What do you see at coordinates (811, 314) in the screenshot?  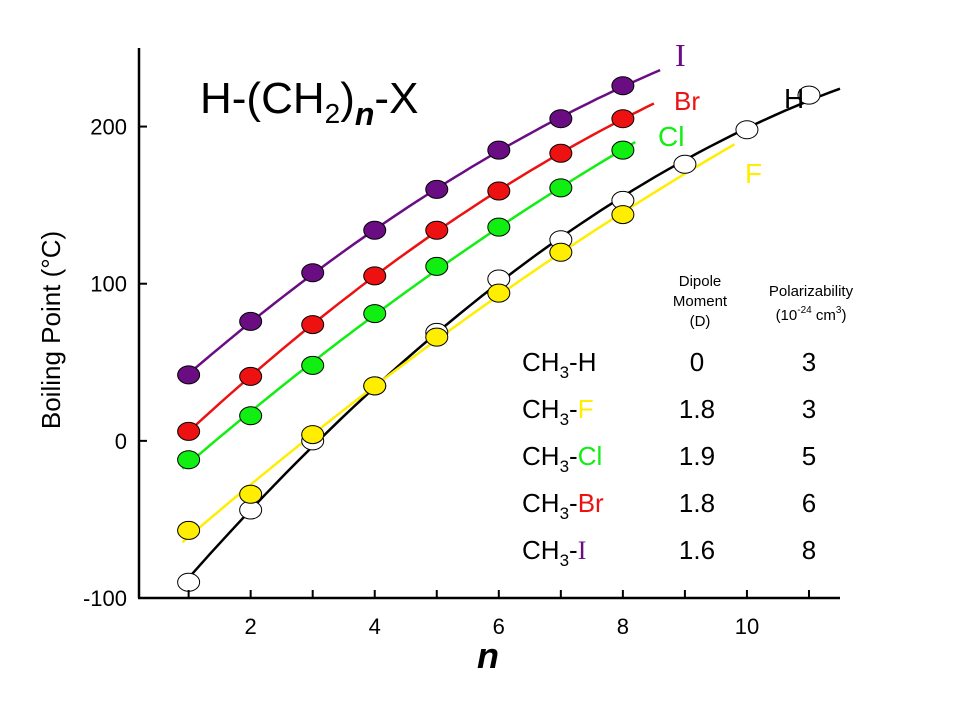 I see `polarizability-unit: (10-24 cm3)` at bounding box center [811, 314].